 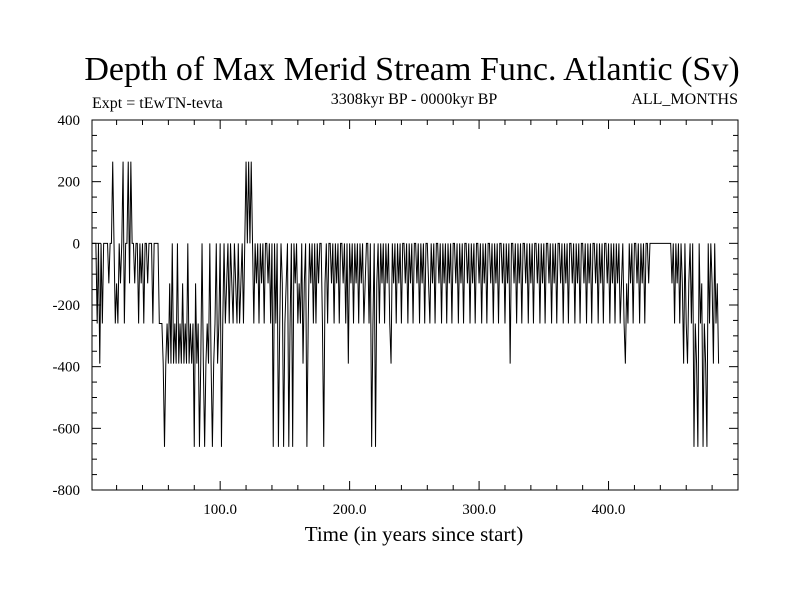 What do you see at coordinates (684, 99) in the screenshot?
I see `subtitle-right: ALL_MONTHS` at bounding box center [684, 99].